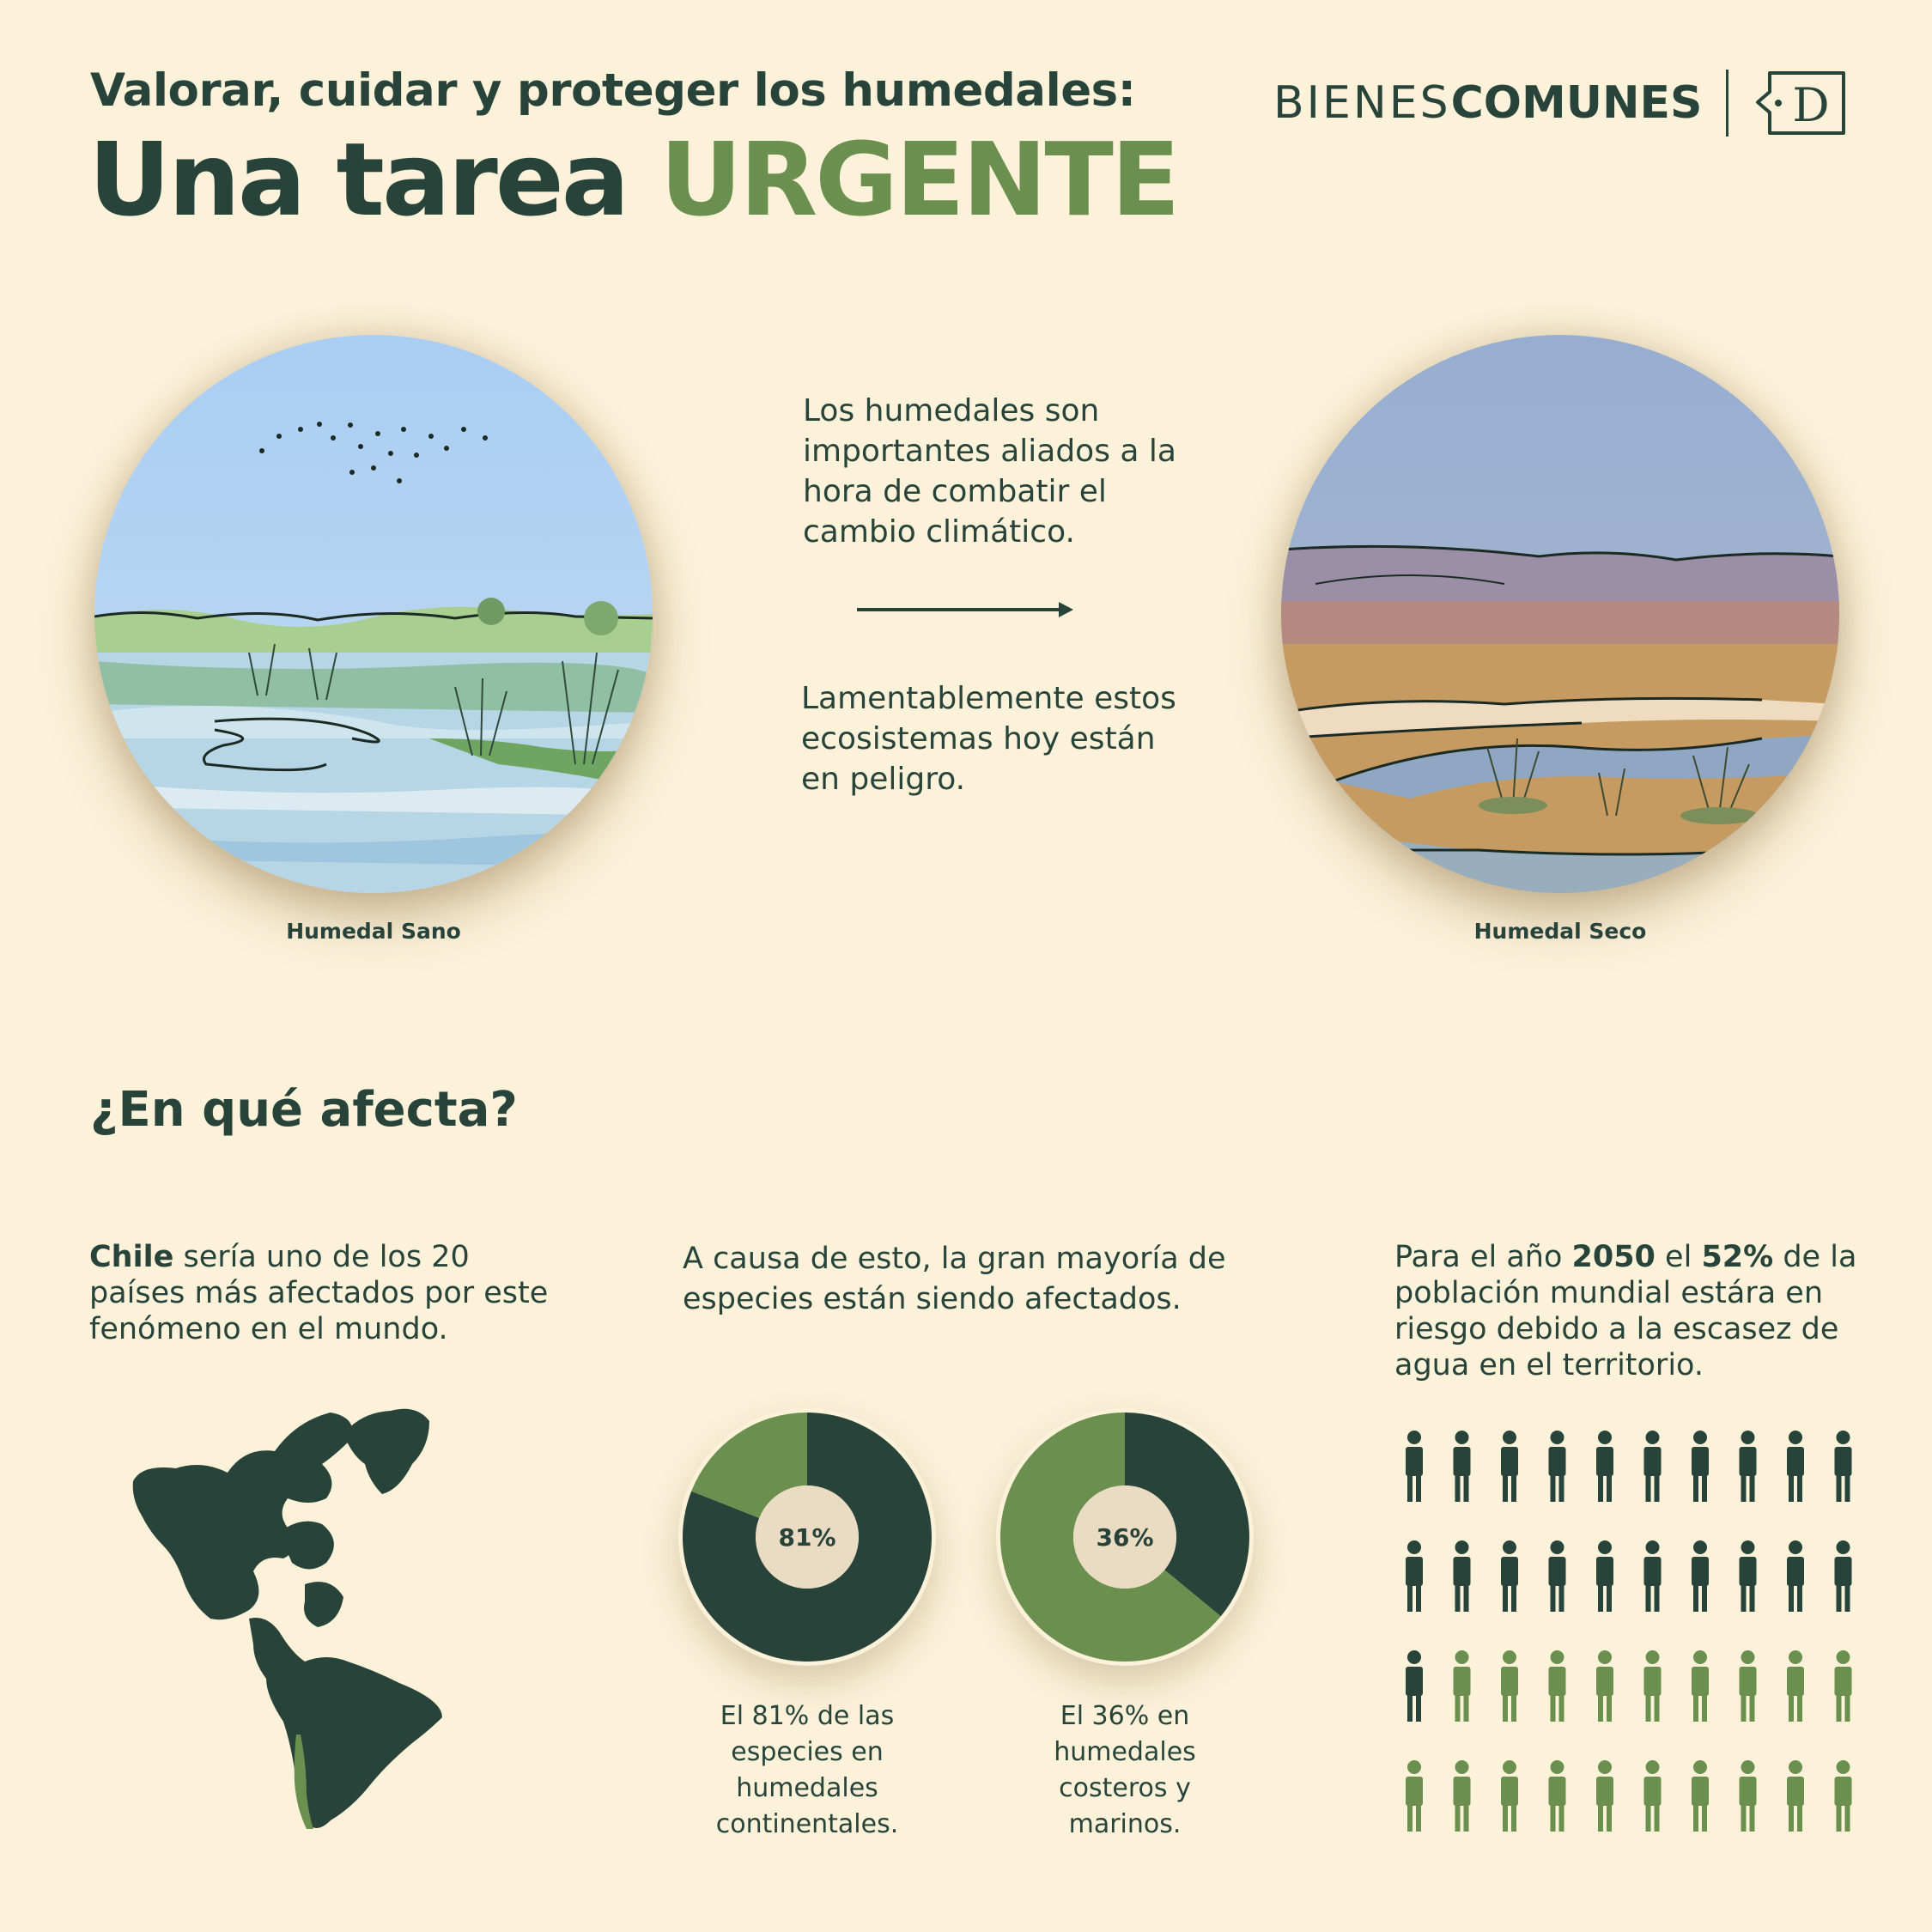 The image size is (1932, 1932). I want to click on section-title: ¿En qué afecta?, so click(304, 1110).